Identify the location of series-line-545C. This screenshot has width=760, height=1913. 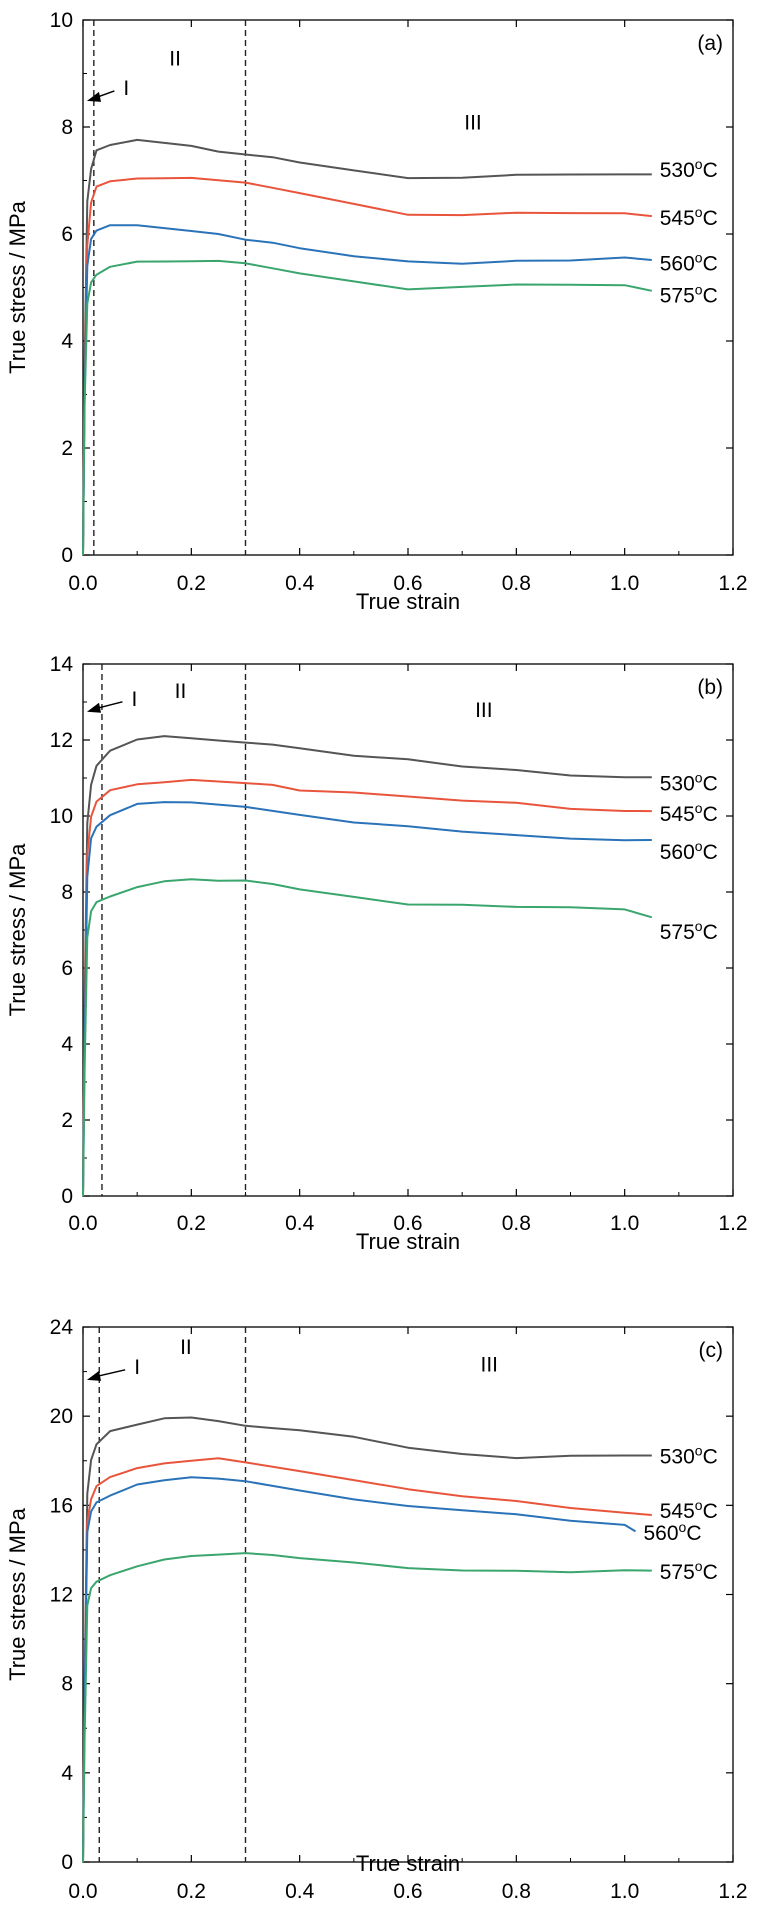
(367, 366).